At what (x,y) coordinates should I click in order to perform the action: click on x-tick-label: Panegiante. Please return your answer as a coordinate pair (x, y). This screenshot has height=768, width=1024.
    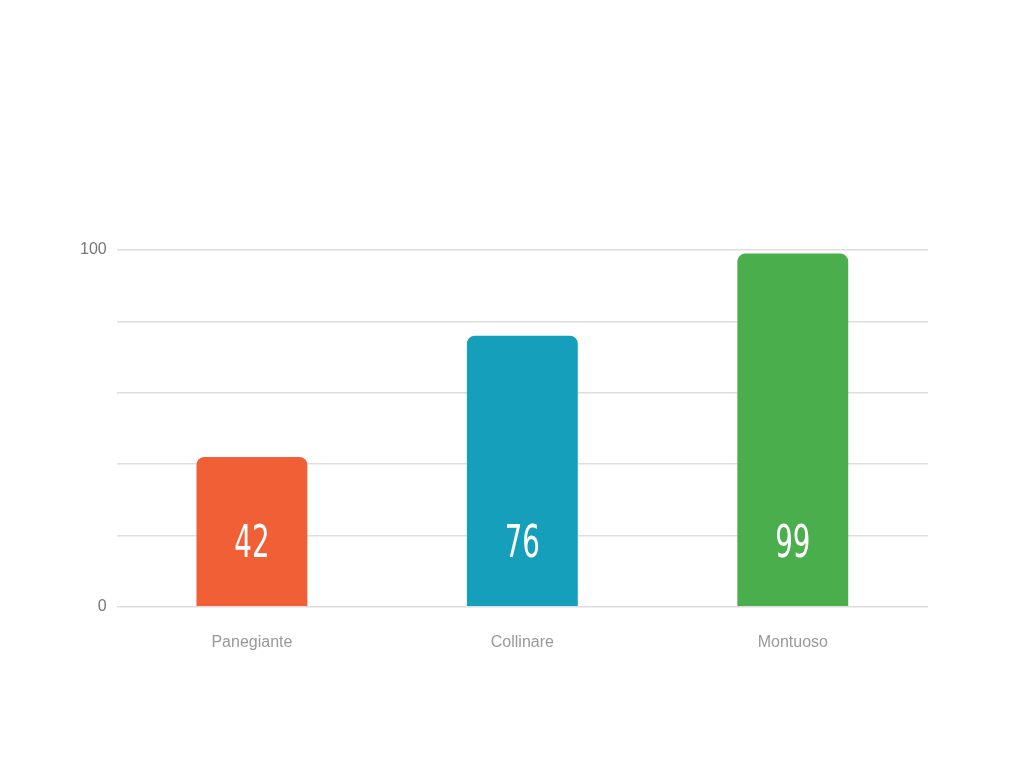
    Looking at the image, I should click on (252, 641).